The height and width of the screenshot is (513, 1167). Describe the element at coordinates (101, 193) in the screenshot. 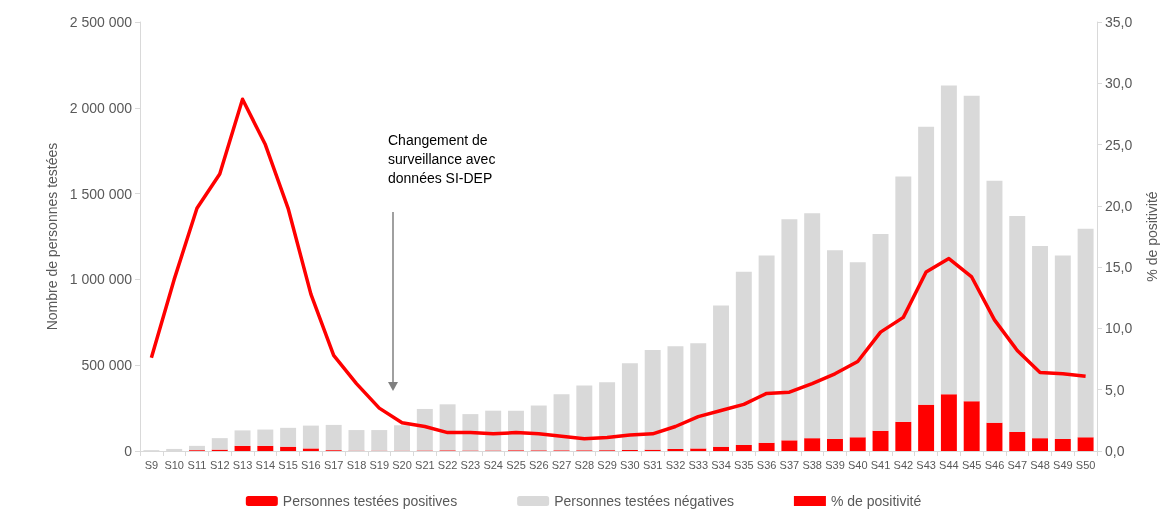

I see `y-tick-label: 1 500 000` at that location.